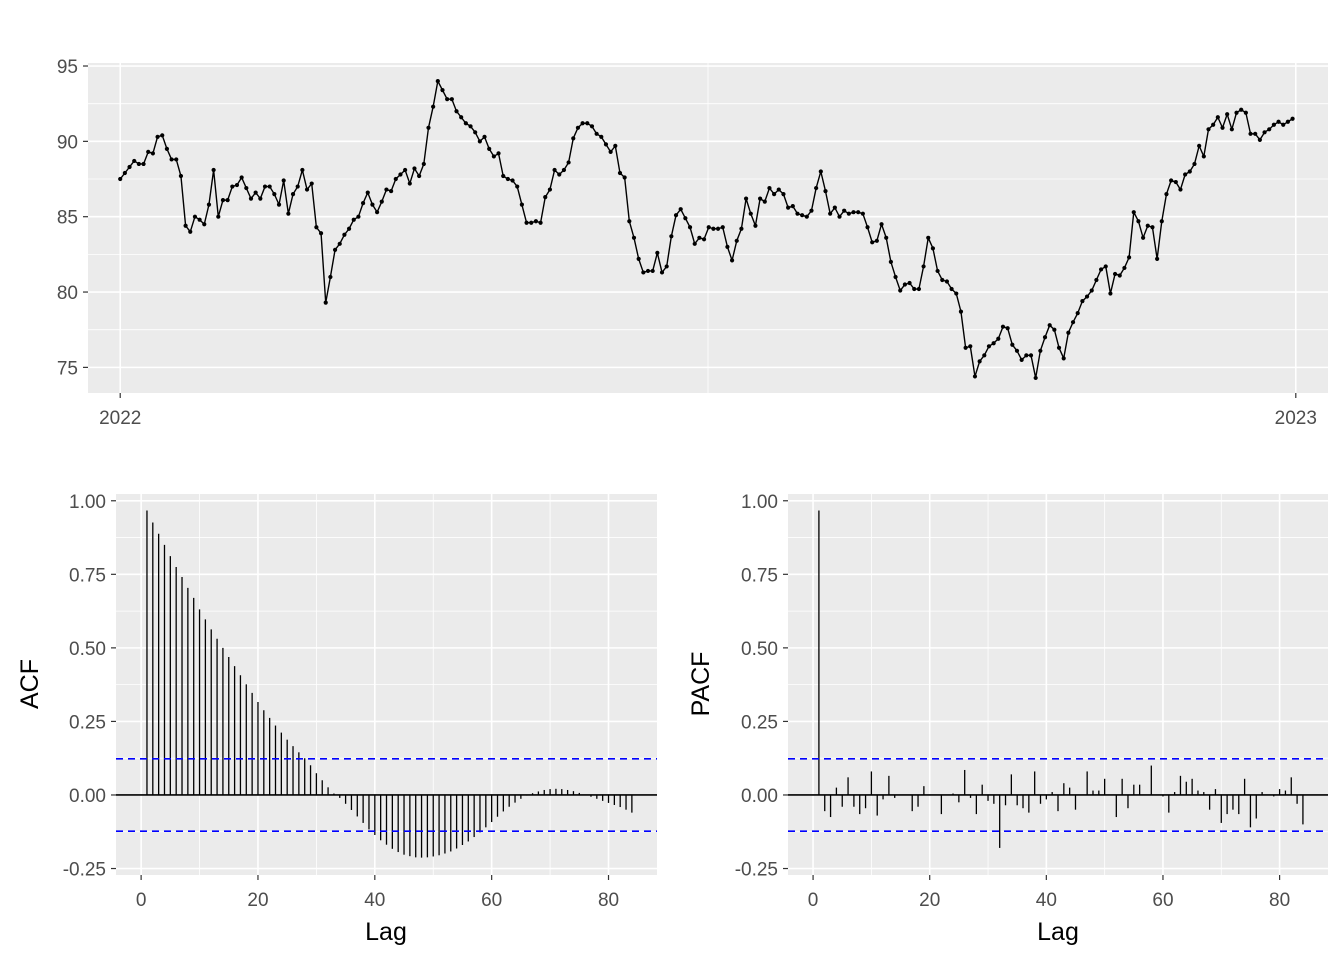 The height and width of the screenshot is (960, 1344). What do you see at coordinates (1058, 932) in the screenshot?
I see `pacf-x-axis-title: Lag` at bounding box center [1058, 932].